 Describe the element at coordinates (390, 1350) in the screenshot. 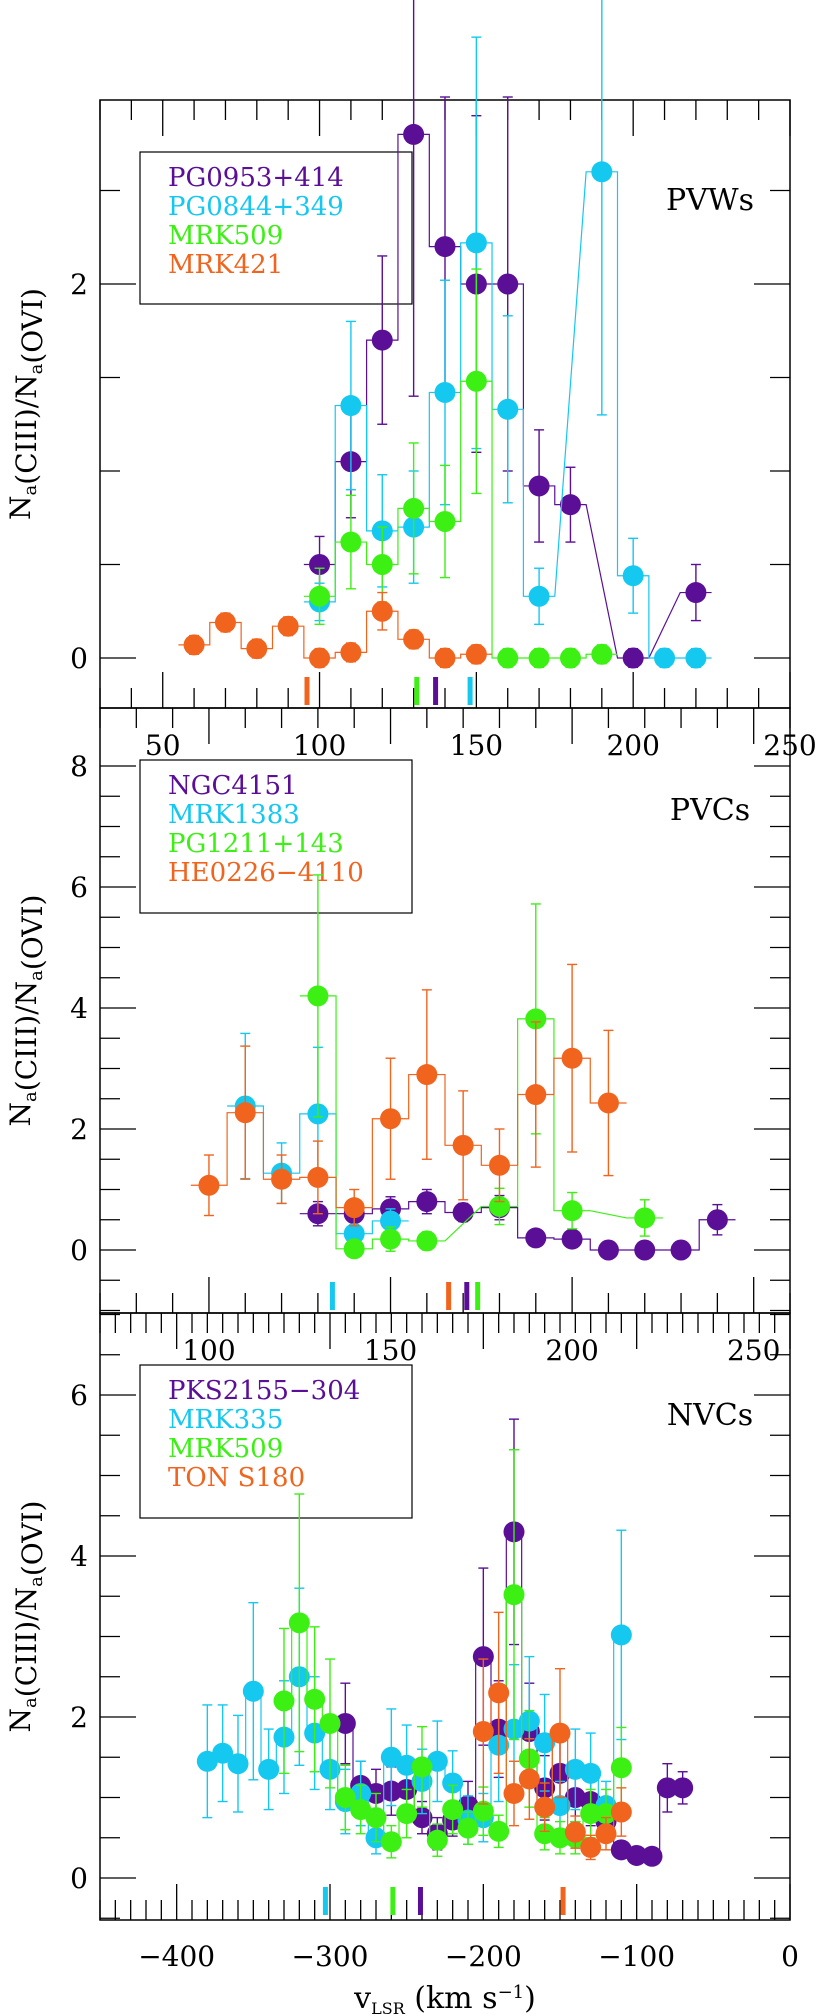

I see `x-tick-label: 150` at that location.